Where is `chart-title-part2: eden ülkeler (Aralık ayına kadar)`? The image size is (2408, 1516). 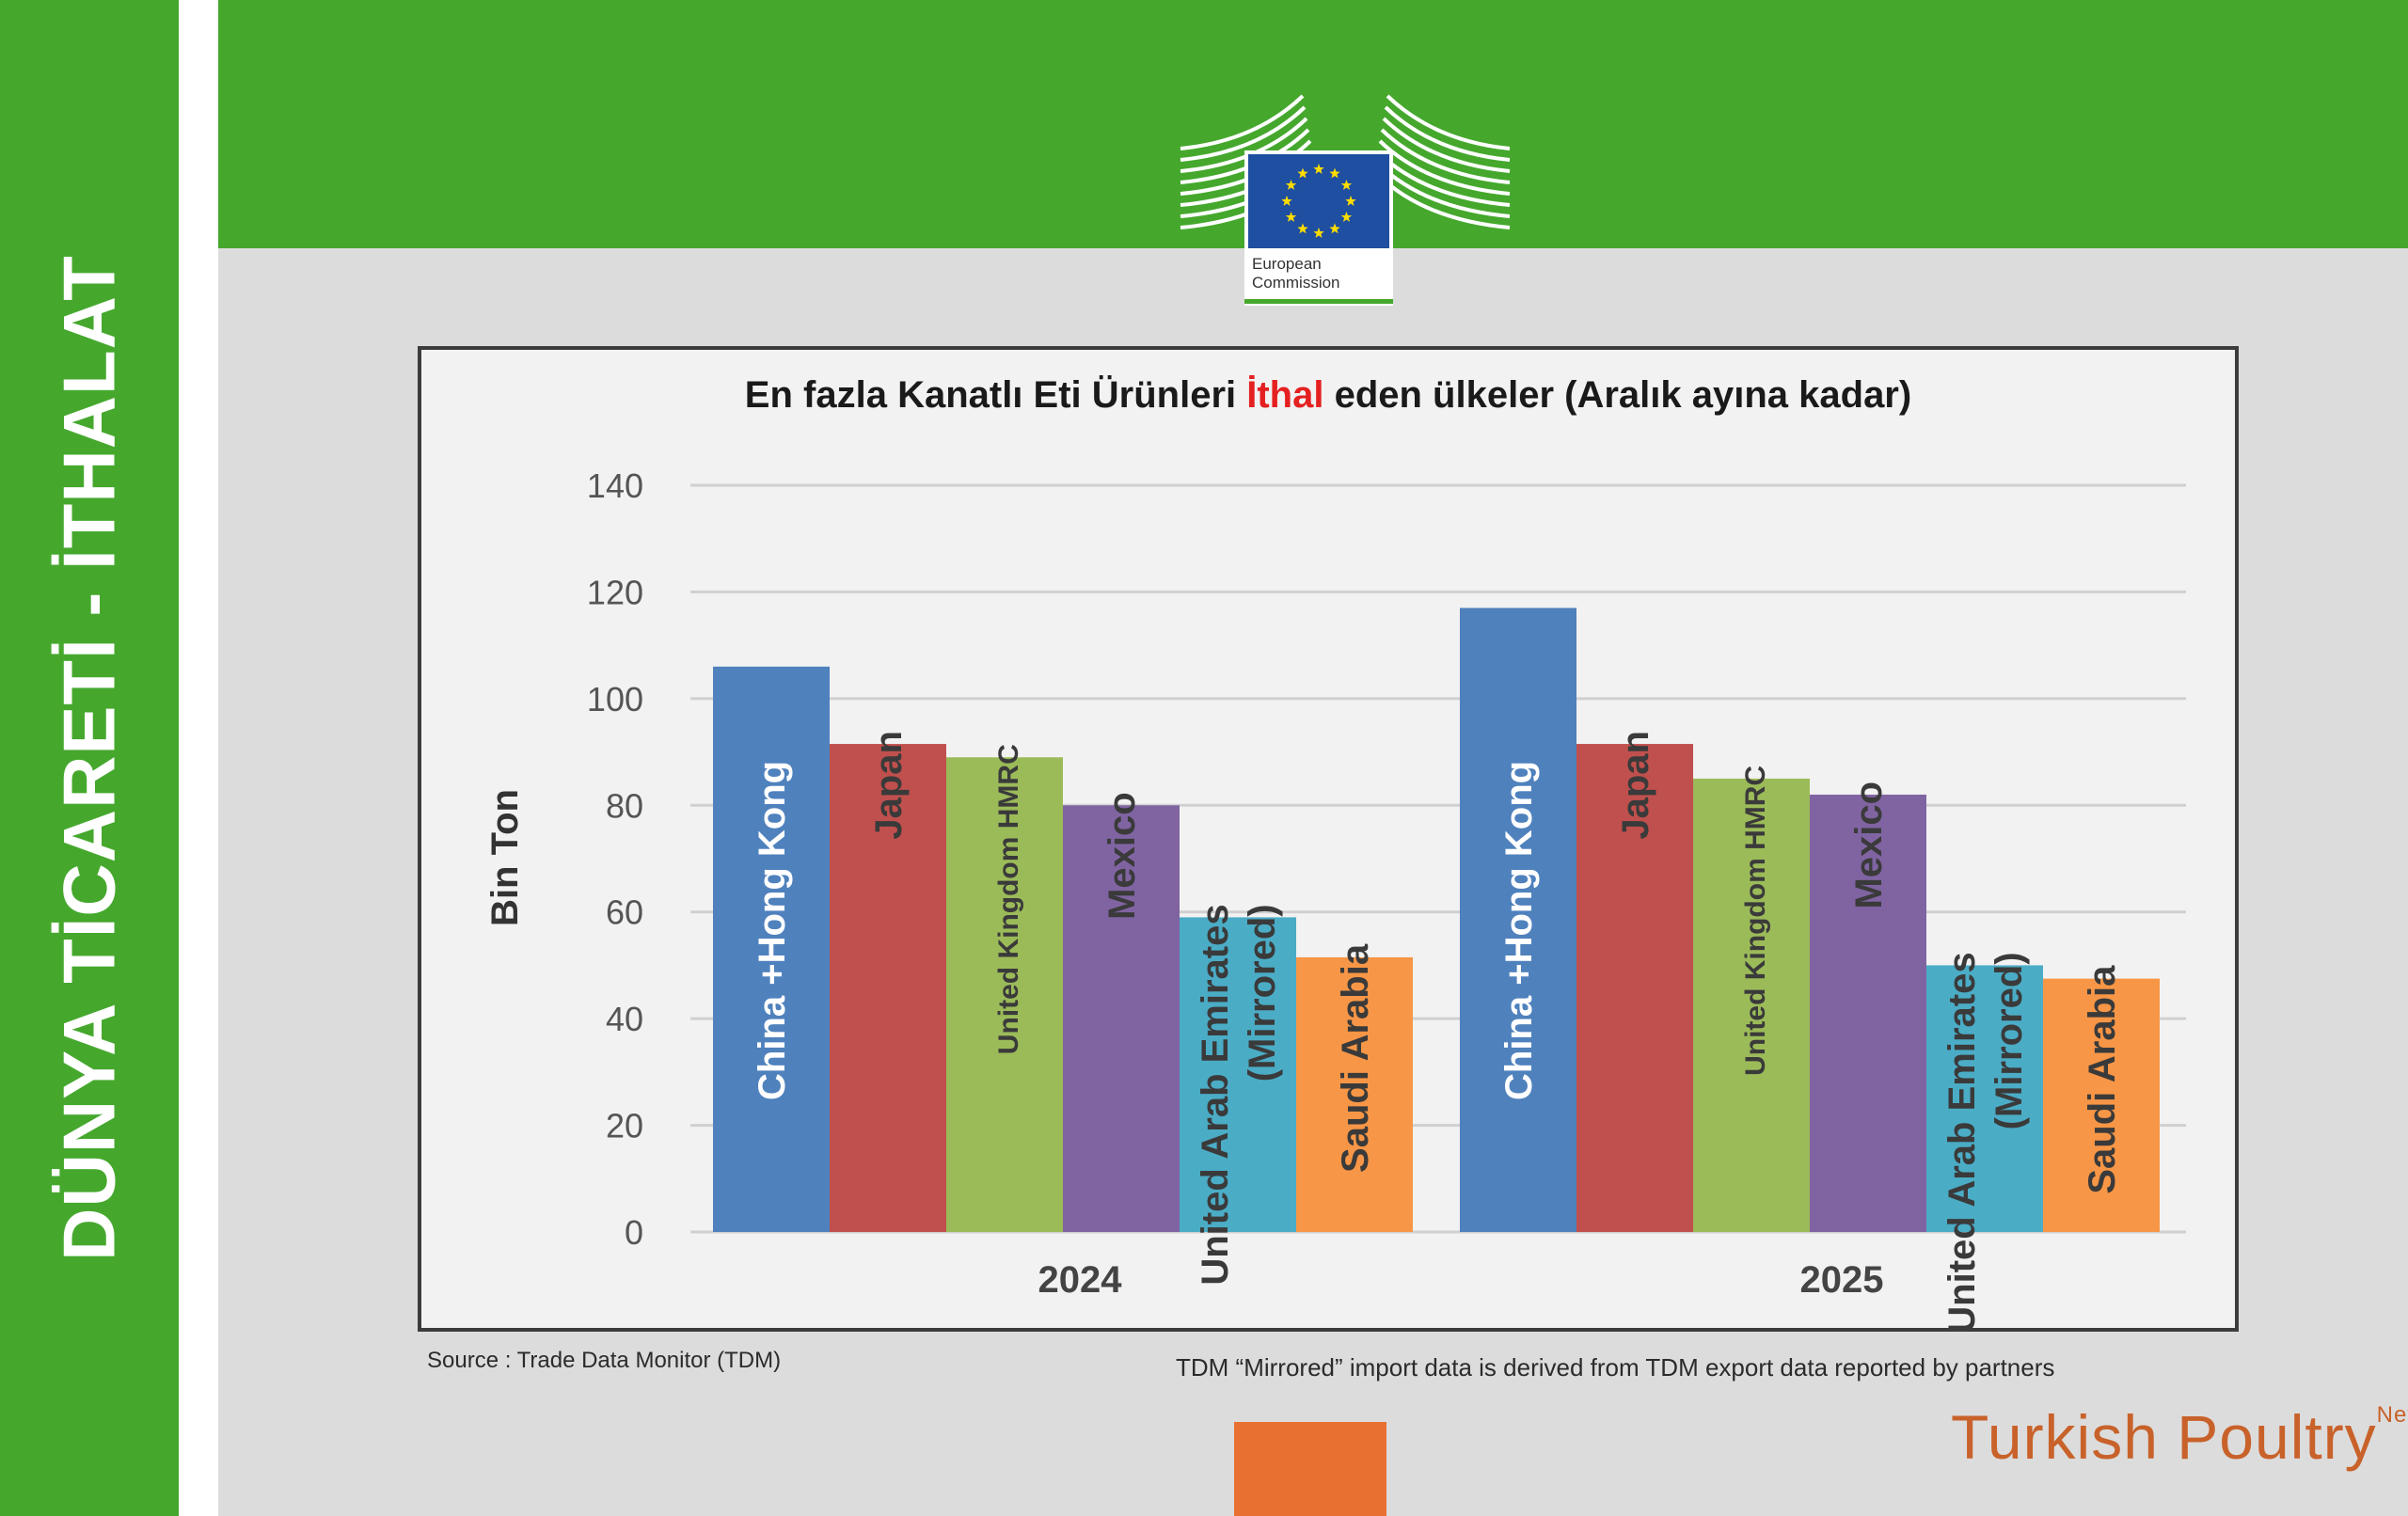 chart-title-part2: eden ülkeler (Aralık ayına kadar) is located at coordinates (1618, 395).